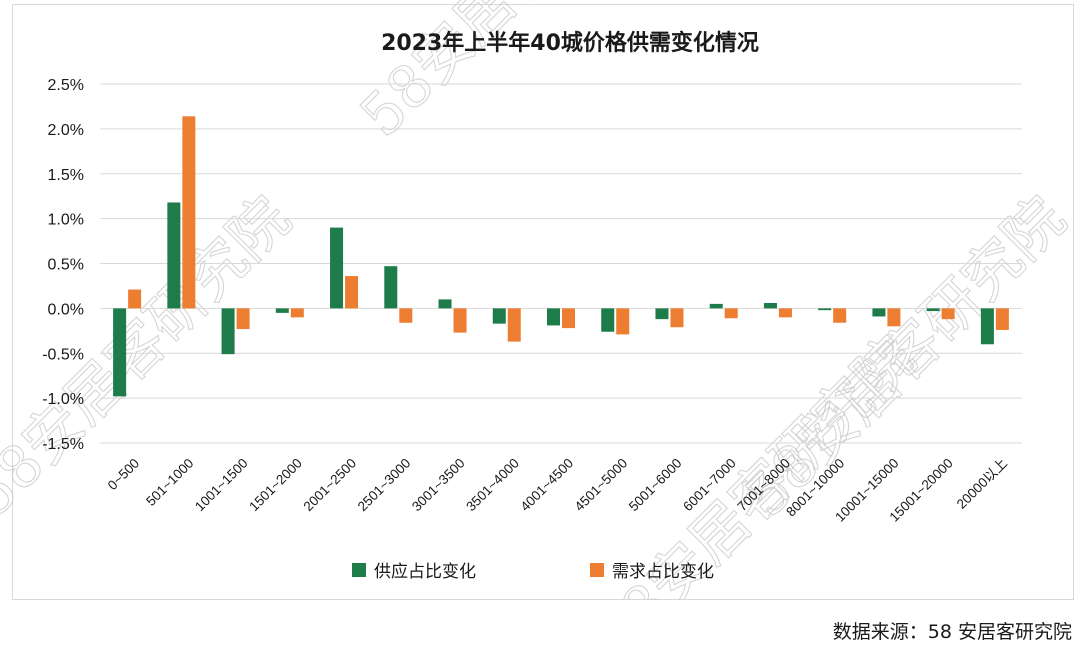  What do you see at coordinates (492, 485) in the screenshot?
I see `x-tick-label: 3501~4000` at bounding box center [492, 485].